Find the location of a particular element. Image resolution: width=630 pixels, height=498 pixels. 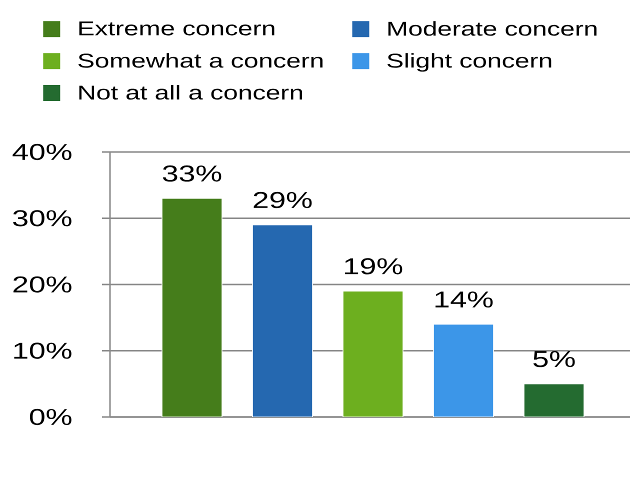

legend-label: Not at all a concern is located at coordinates (190, 92).